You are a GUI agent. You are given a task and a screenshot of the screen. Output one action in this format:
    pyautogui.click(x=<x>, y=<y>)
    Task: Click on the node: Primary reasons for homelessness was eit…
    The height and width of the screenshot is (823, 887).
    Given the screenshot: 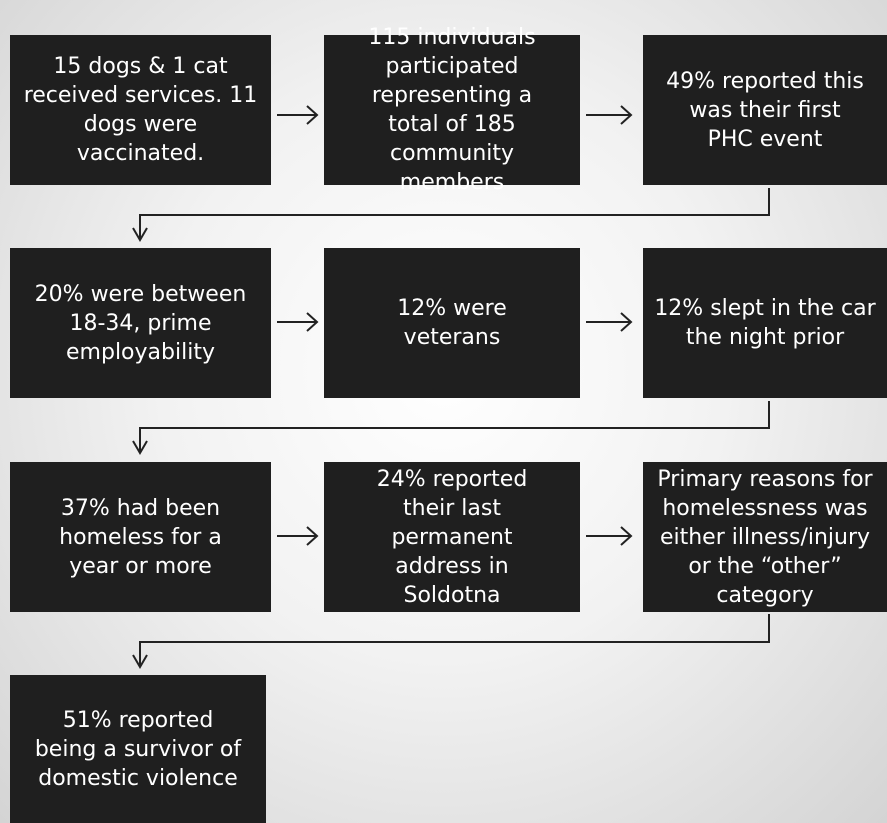 What is the action you would take?
    pyautogui.click(x=765, y=537)
    